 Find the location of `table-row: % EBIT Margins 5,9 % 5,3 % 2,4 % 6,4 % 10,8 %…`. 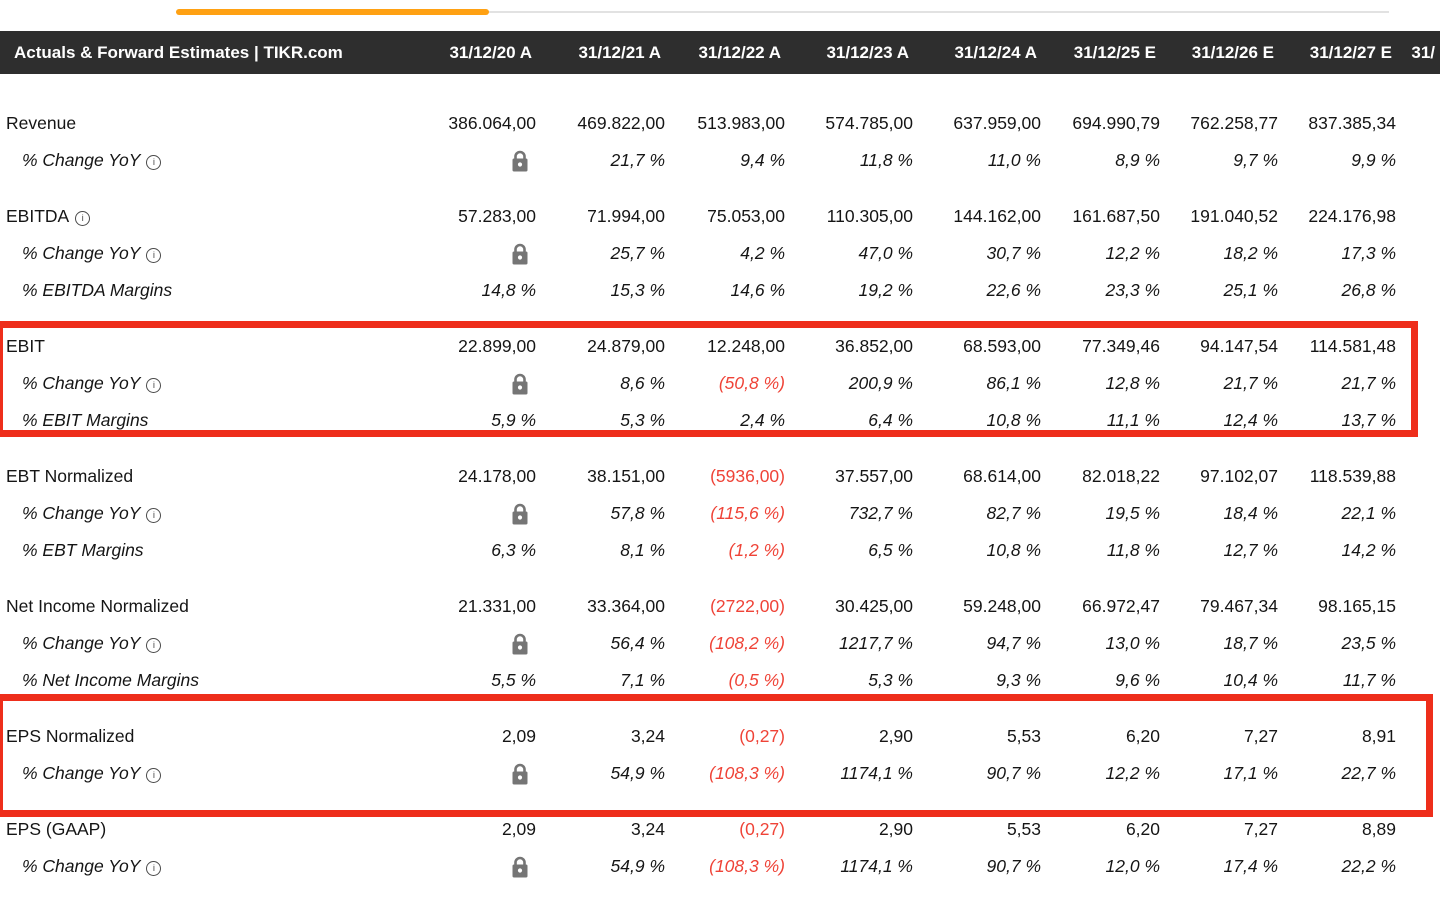

table-row: % EBIT Margins 5,9 % 5,3 % 2,4 % 6,4 % 10,8 %… is located at coordinates (720, 420).